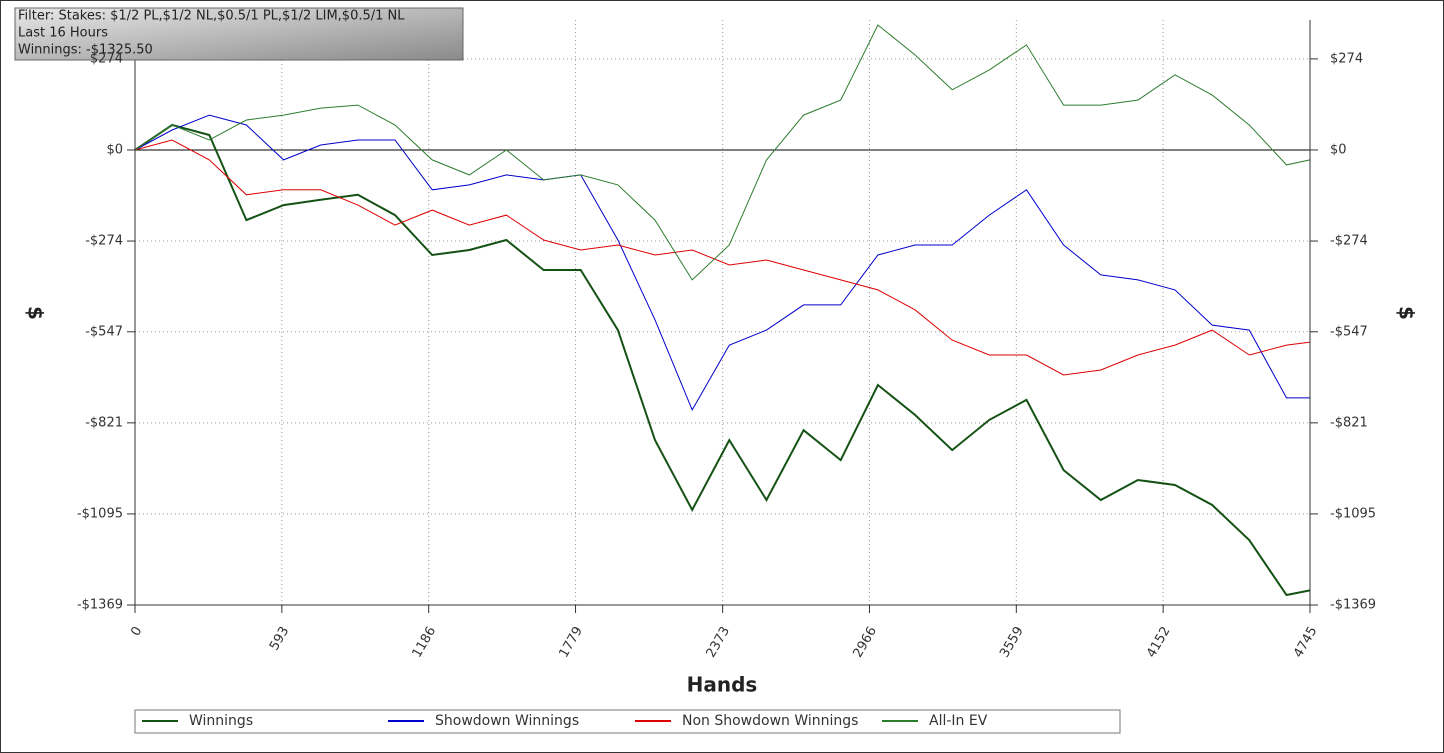 This screenshot has width=1444, height=753. Describe the element at coordinates (100, 605) in the screenshot. I see `y-tick-label: -$1369` at that location.